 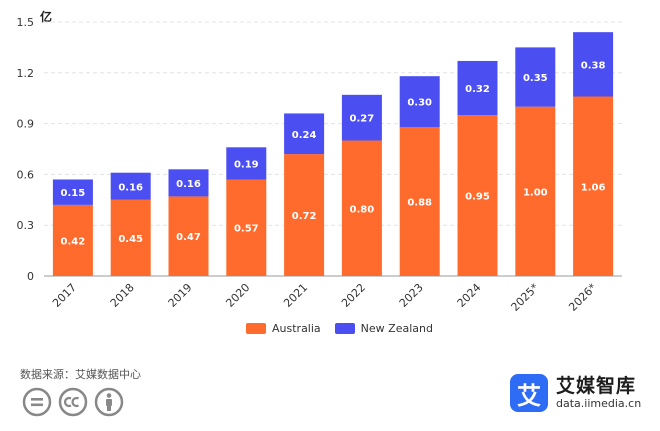 I want to click on data-label-new-zealand-6: 0.30, so click(x=419, y=103).